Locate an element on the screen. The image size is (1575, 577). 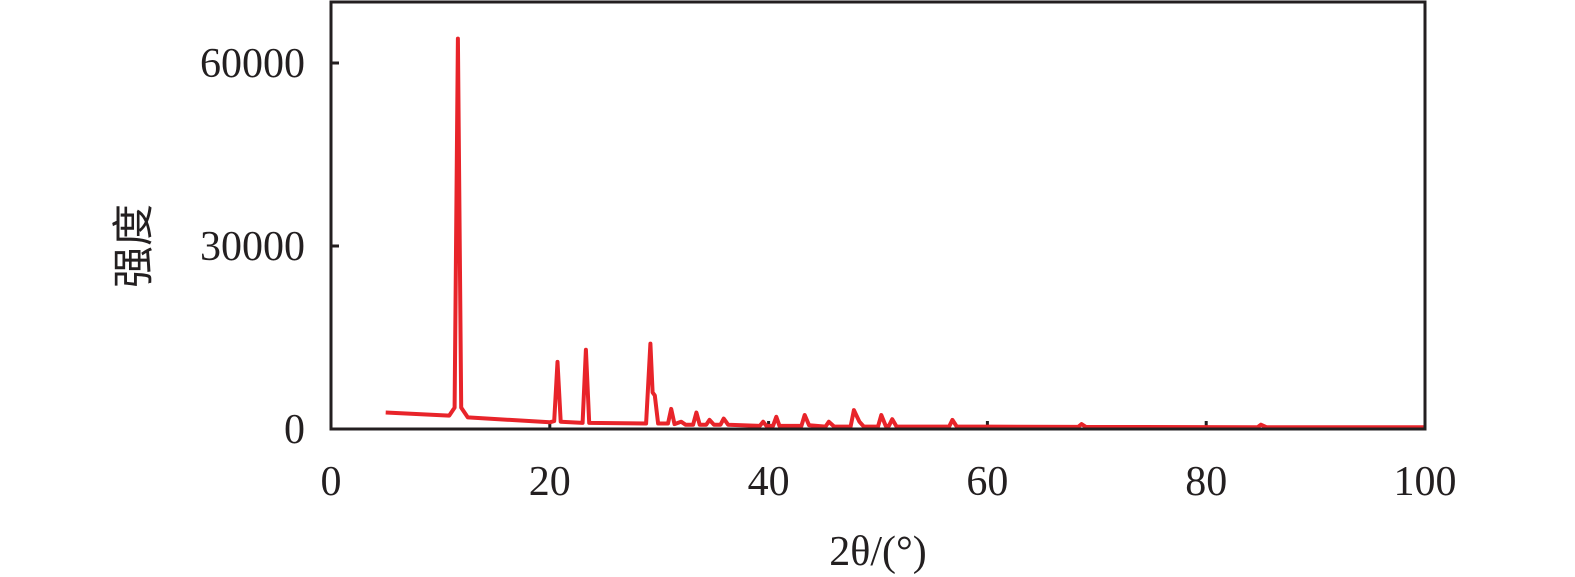
x-tick-label: 40 is located at coordinates (769, 482).